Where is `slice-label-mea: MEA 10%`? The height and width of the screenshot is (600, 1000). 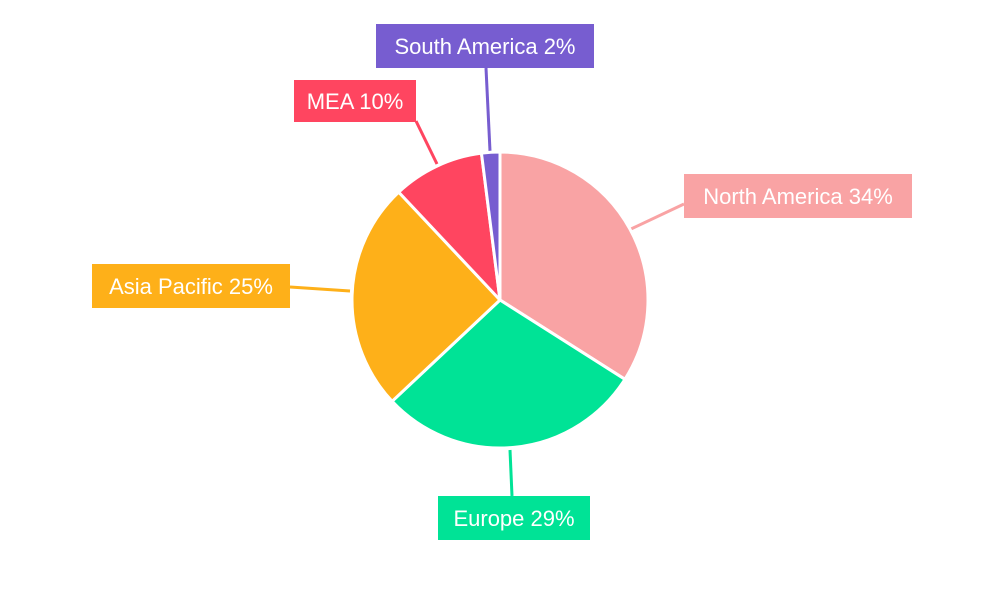
slice-label-mea: MEA 10% is located at coordinates (355, 101).